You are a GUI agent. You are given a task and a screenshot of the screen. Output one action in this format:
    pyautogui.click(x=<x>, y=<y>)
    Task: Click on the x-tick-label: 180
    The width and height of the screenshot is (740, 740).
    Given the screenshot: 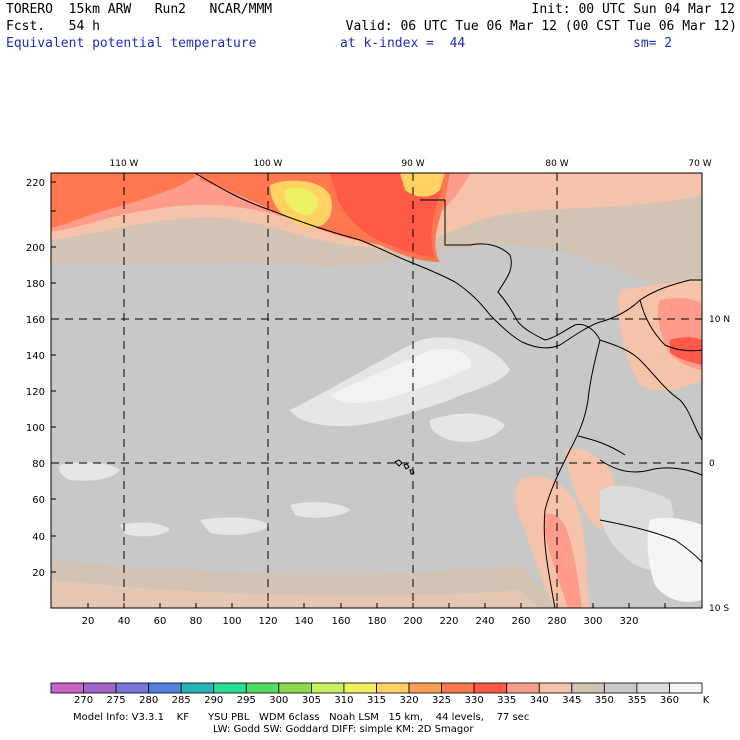 What is the action you would take?
    pyautogui.click(x=376, y=621)
    